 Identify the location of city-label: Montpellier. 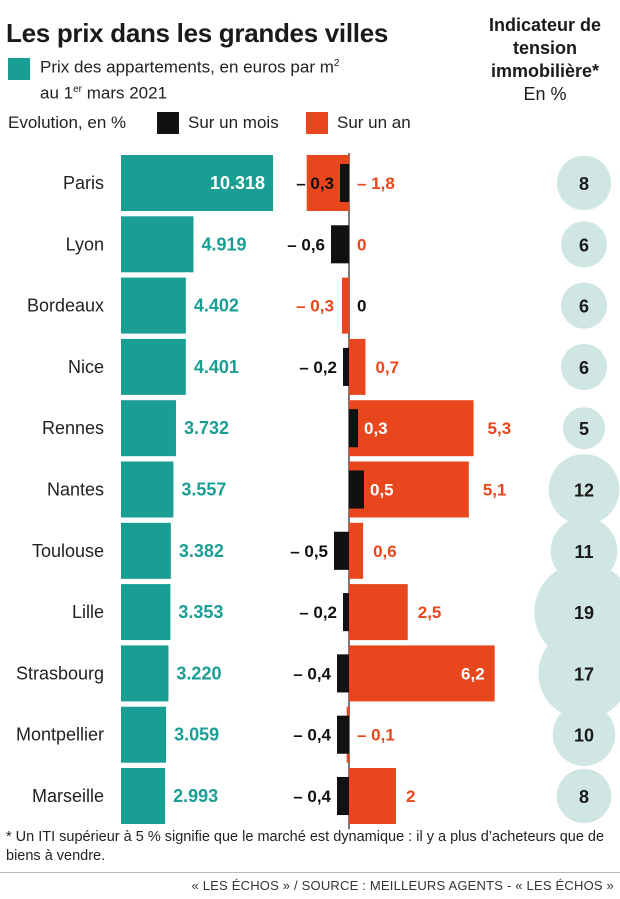
(60, 735).